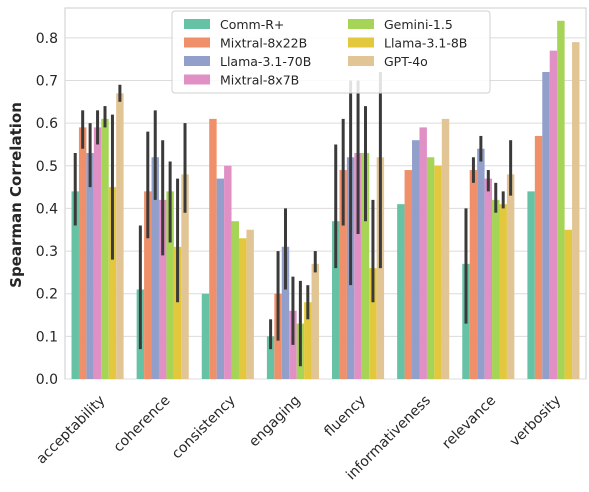  Describe the element at coordinates (16, 195) in the screenshot. I see `y-axis-label: Spearman Correlation` at that location.